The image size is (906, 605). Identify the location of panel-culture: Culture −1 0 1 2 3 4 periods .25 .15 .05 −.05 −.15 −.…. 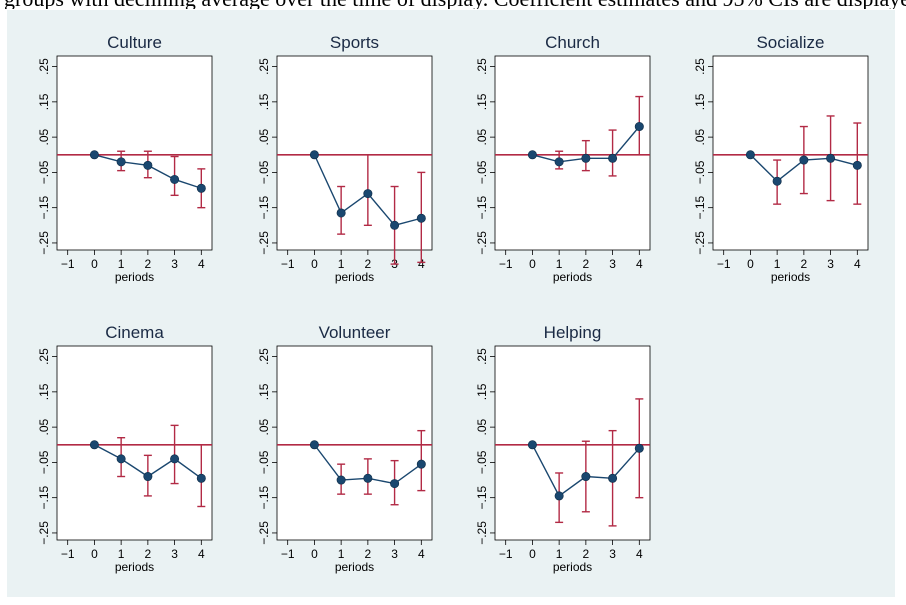
(125, 158).